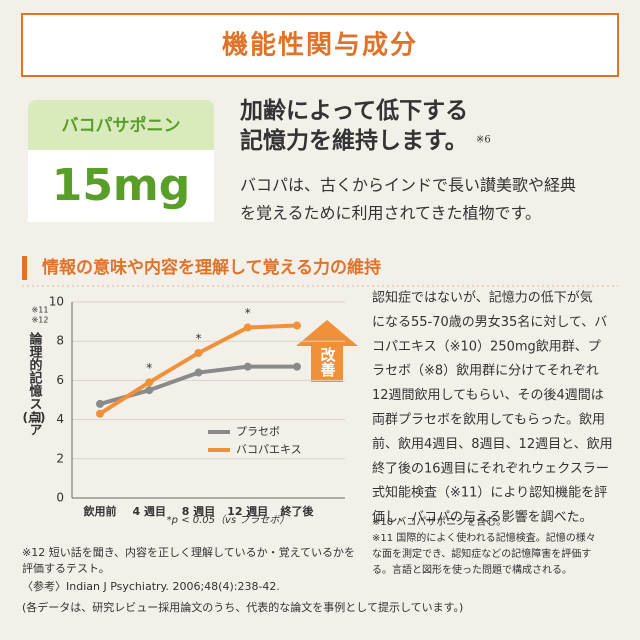  What do you see at coordinates (439, 521) in the screenshot?
I see `side-note: ※10 バコパサポニンを含む。` at bounding box center [439, 521].